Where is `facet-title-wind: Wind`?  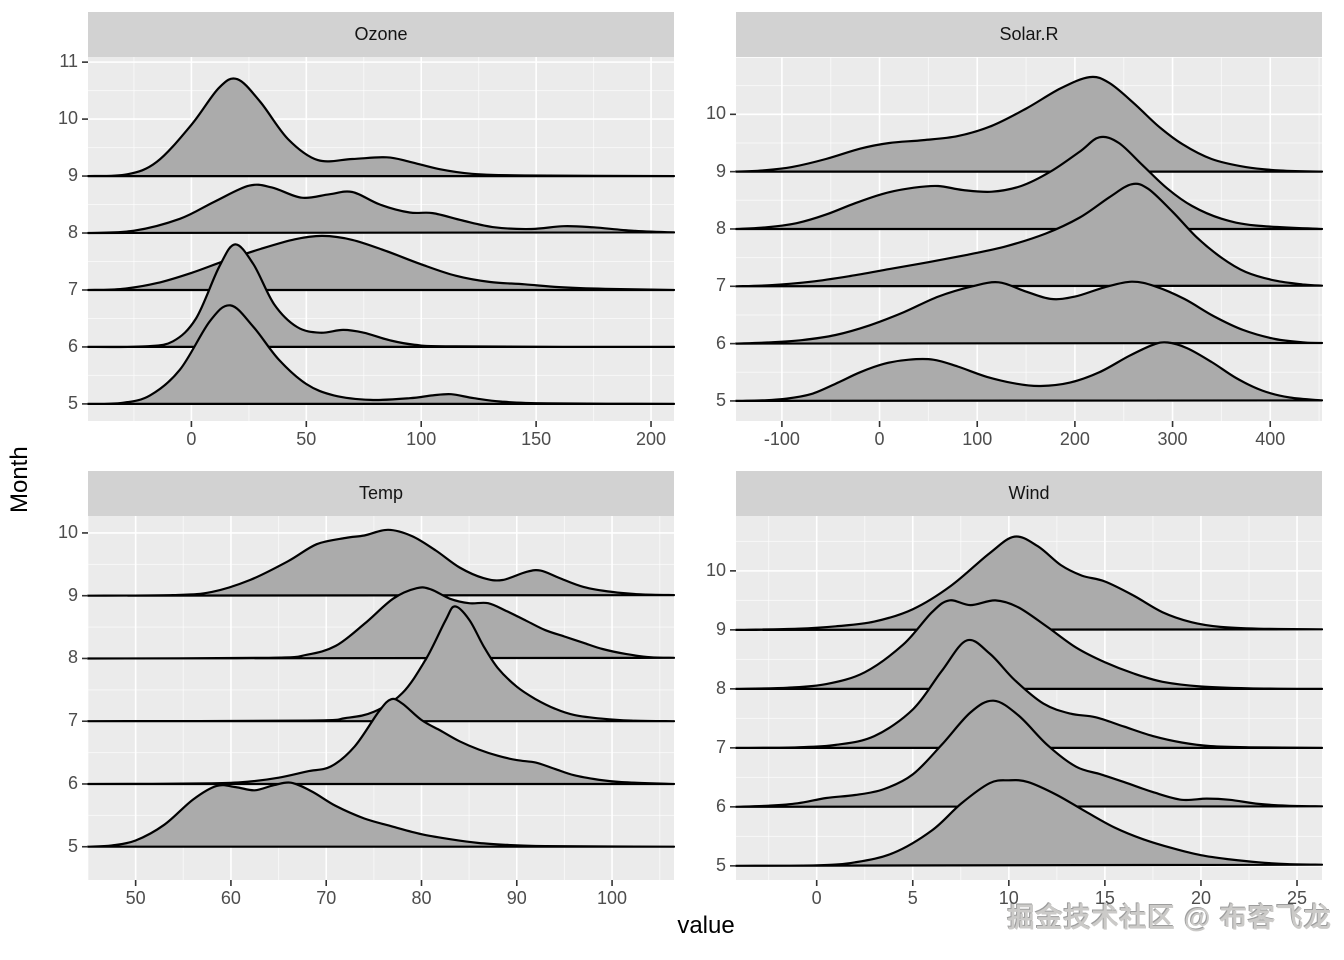 facet-title-wind: Wind is located at coordinates (1029, 493).